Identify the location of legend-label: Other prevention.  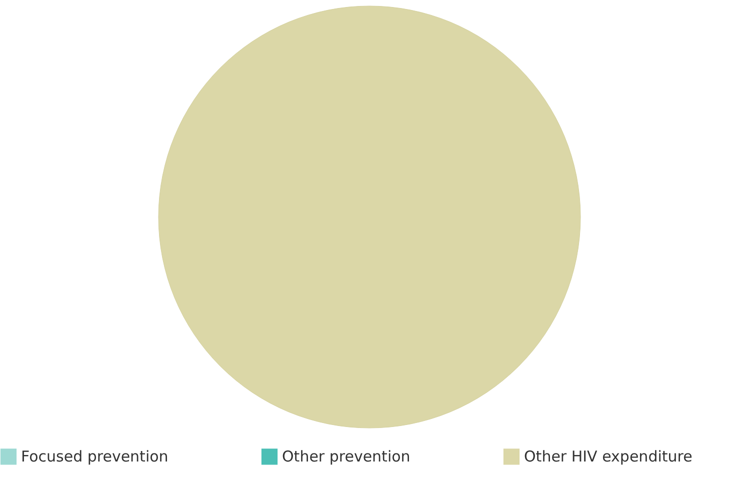
(346, 457).